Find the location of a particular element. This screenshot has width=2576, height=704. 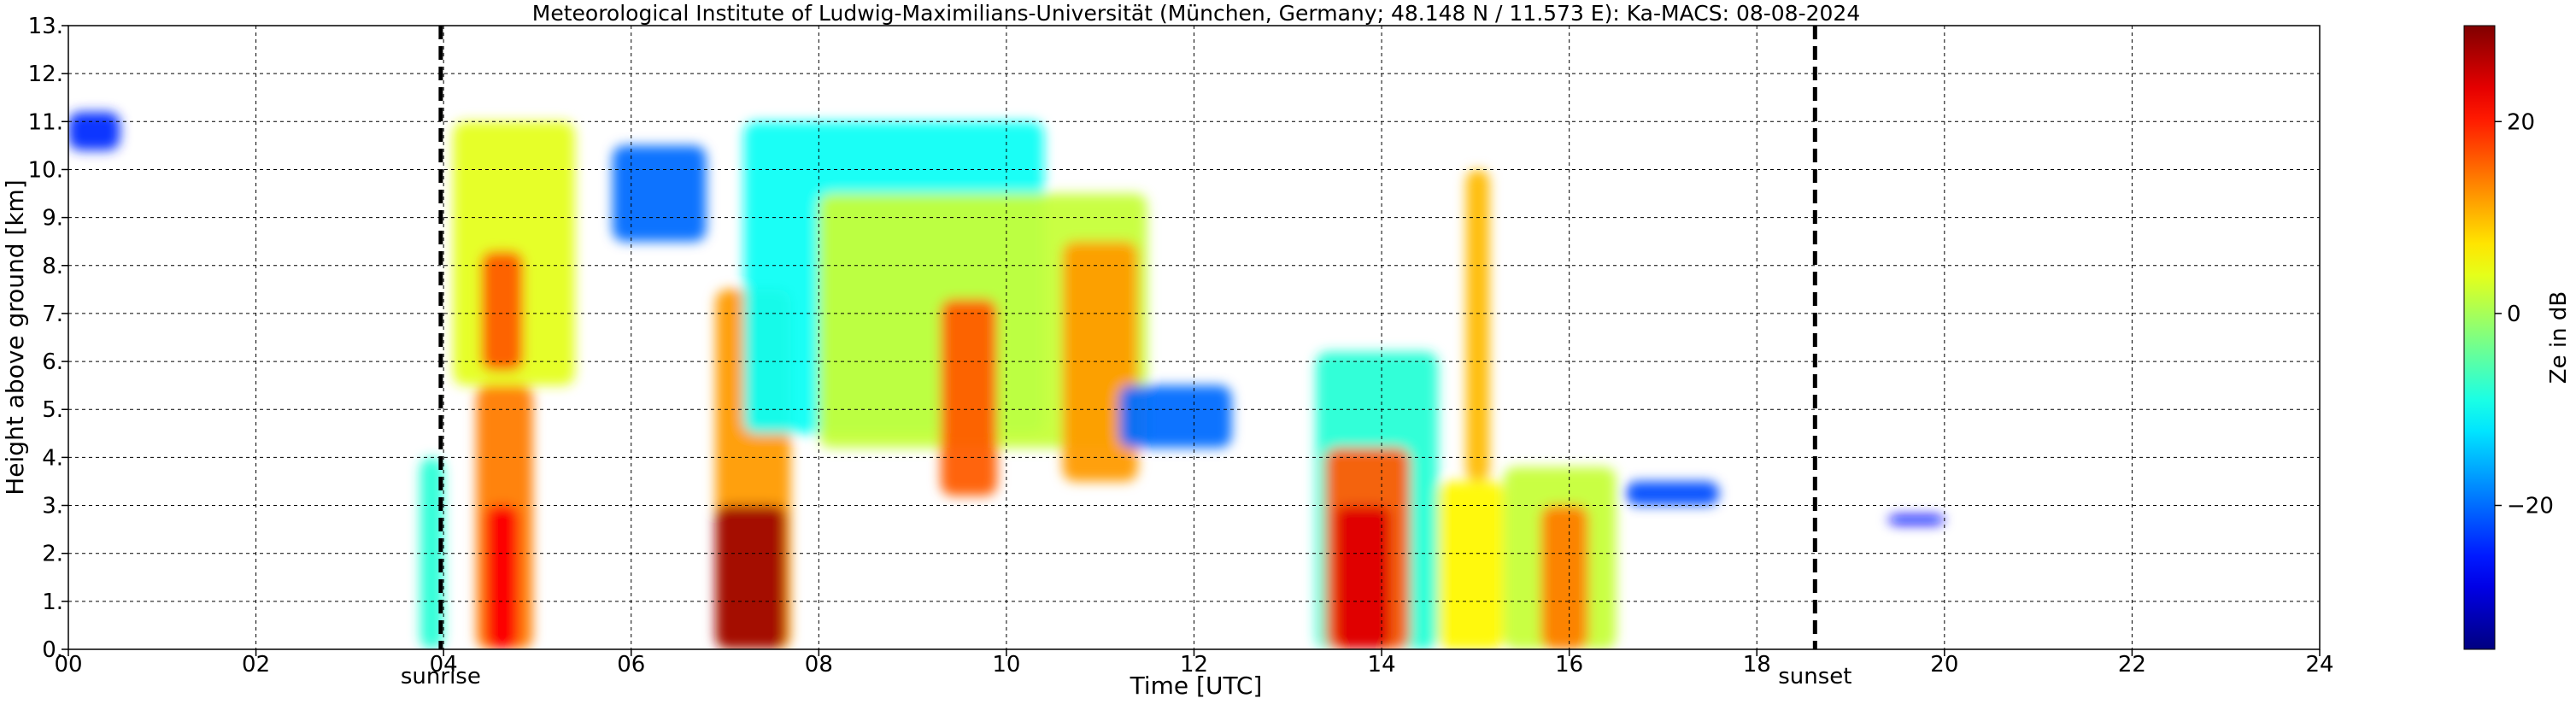

x-tick-label-7: 14 is located at coordinates (1382, 665).